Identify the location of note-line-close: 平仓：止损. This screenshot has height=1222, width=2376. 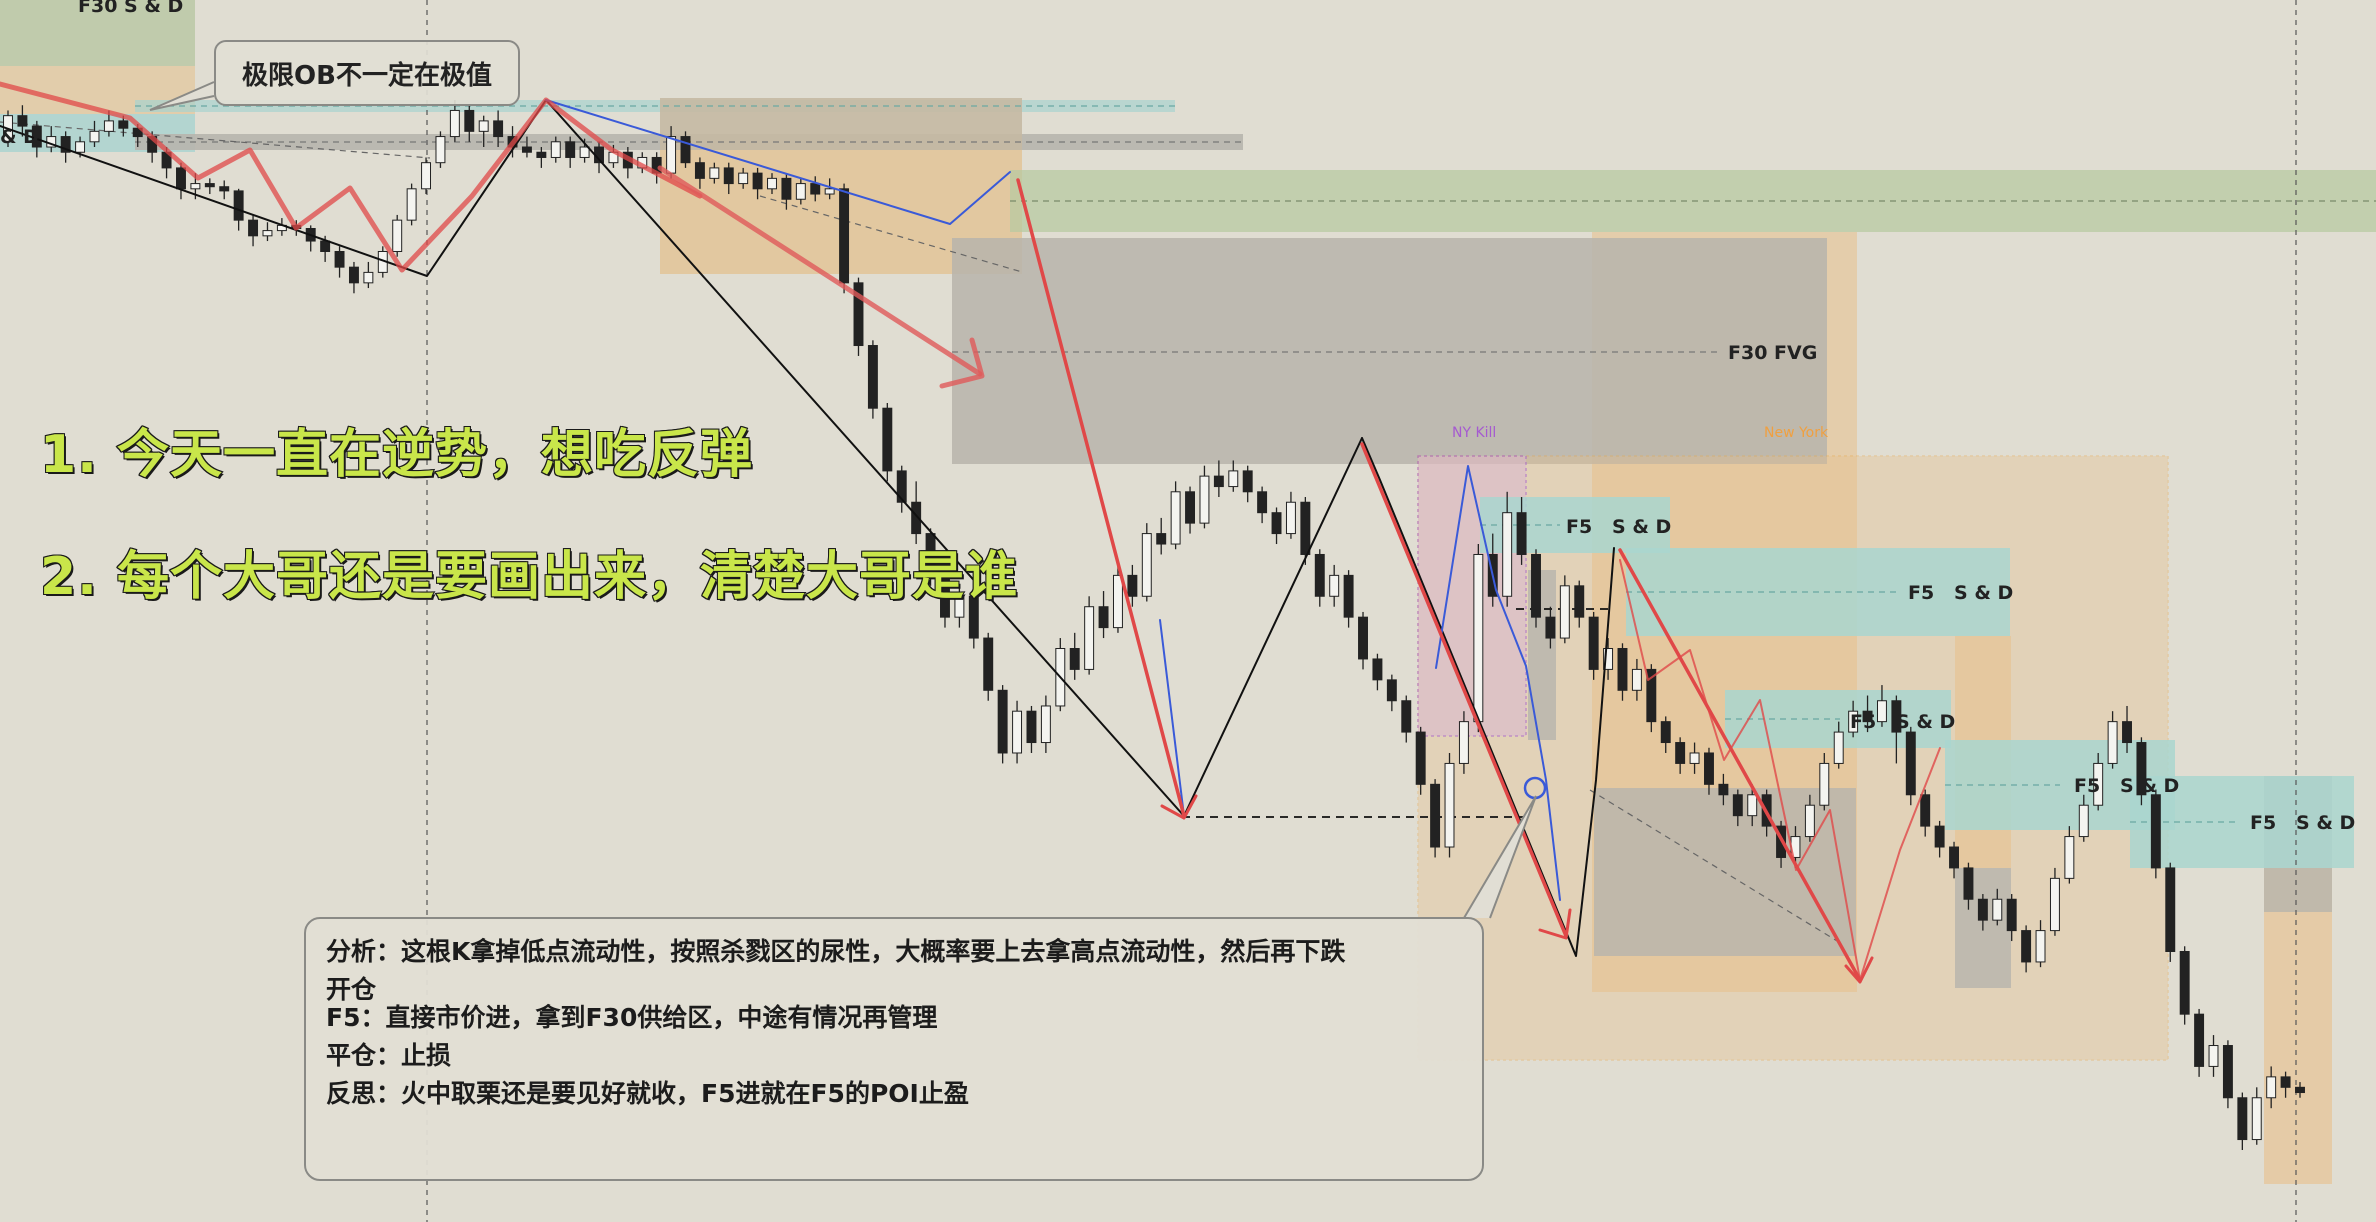
(389, 1055).